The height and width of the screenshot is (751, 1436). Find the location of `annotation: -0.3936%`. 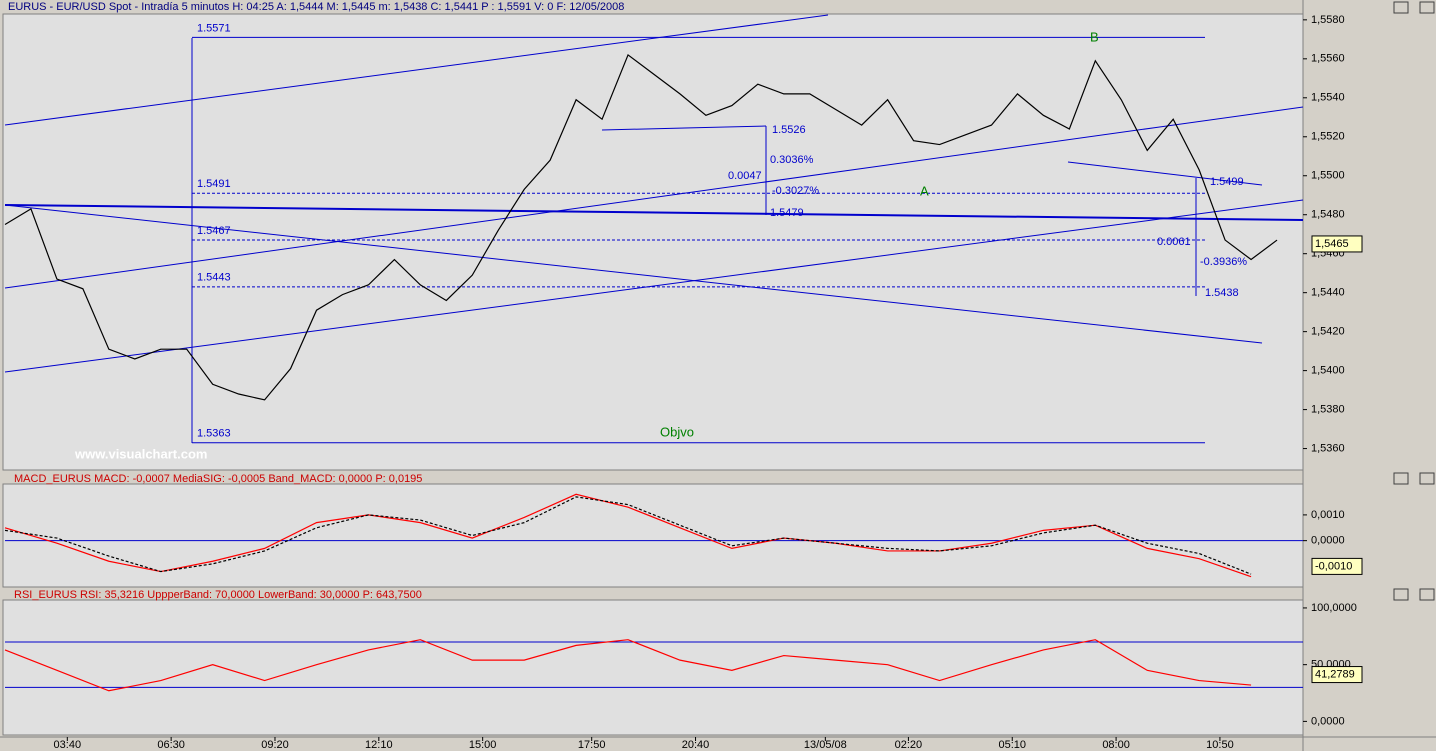

annotation: -0.3936% is located at coordinates (1223, 262).